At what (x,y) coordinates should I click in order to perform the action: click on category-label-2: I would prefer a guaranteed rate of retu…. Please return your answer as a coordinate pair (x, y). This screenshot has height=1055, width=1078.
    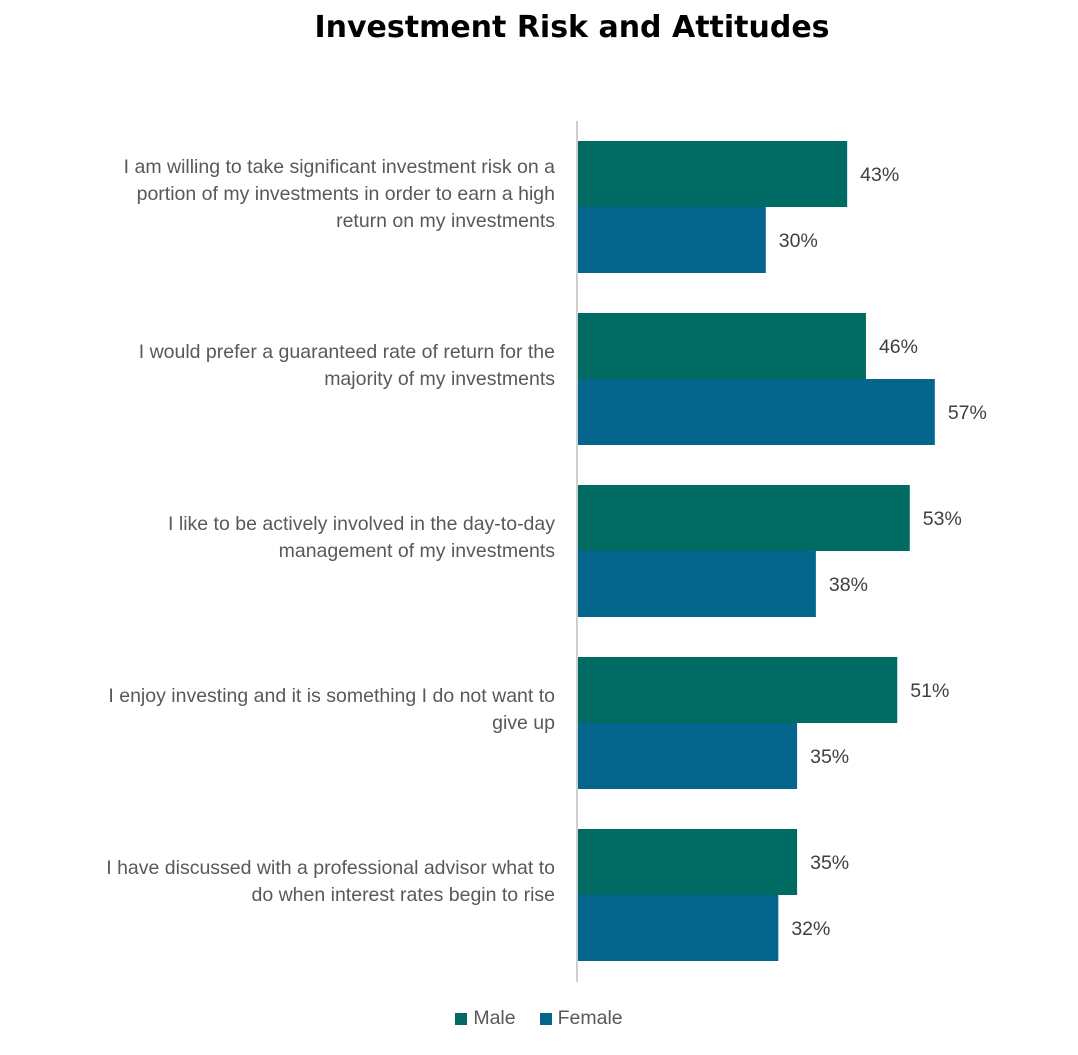
    Looking at the image, I should click on (297, 366).